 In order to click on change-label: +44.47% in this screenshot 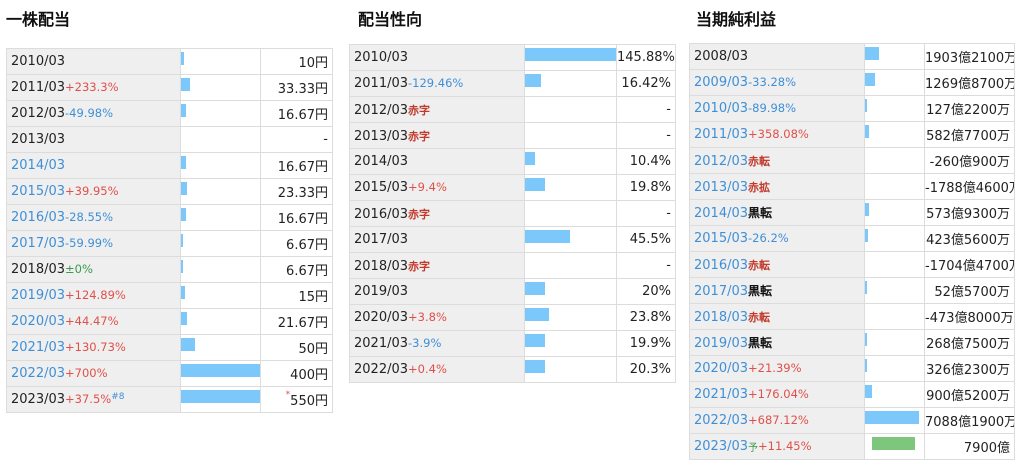, I will do `click(92, 321)`.